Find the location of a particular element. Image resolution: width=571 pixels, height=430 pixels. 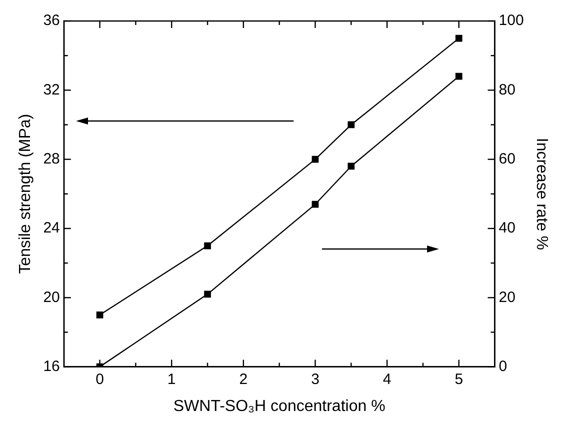

y2-tick-label: 60 is located at coordinates (507, 159).